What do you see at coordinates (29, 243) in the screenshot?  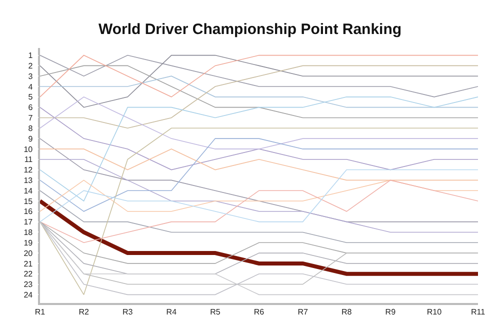 I see `y-tick-label: 19` at bounding box center [29, 243].